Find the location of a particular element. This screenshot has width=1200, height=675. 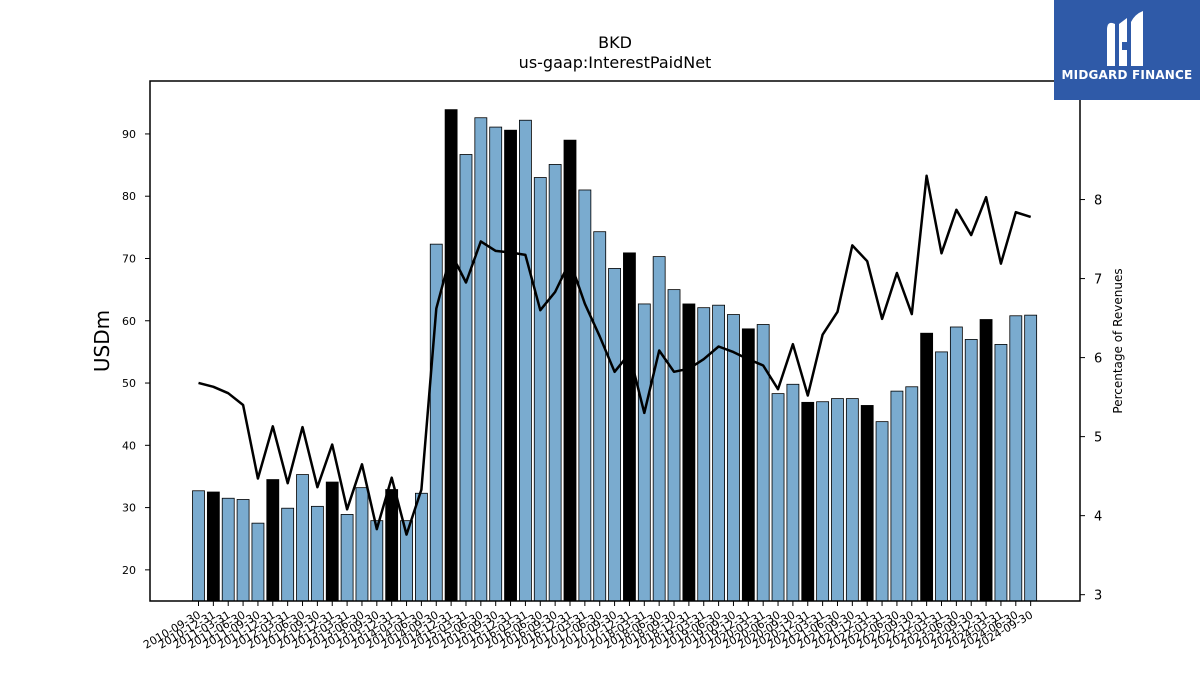

brand-logo: MIDGARD FINANCE is located at coordinates (1127, 50).